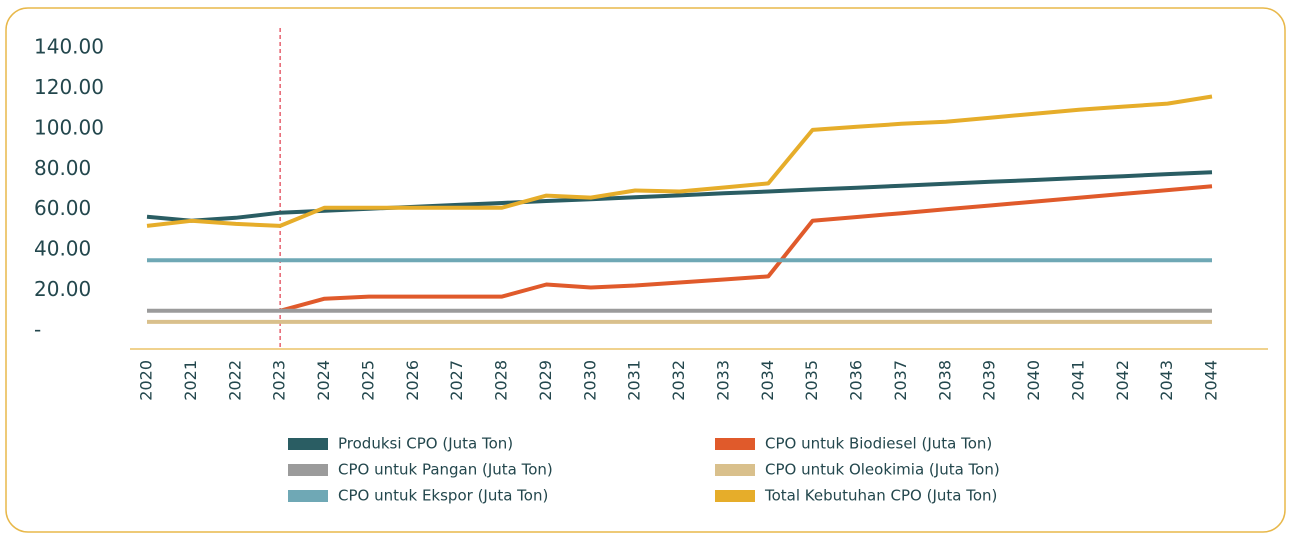  Describe the element at coordinates (880, 496) in the screenshot. I see `legend-label: Total Kebutuhan CPO (Juta Ton)` at that location.